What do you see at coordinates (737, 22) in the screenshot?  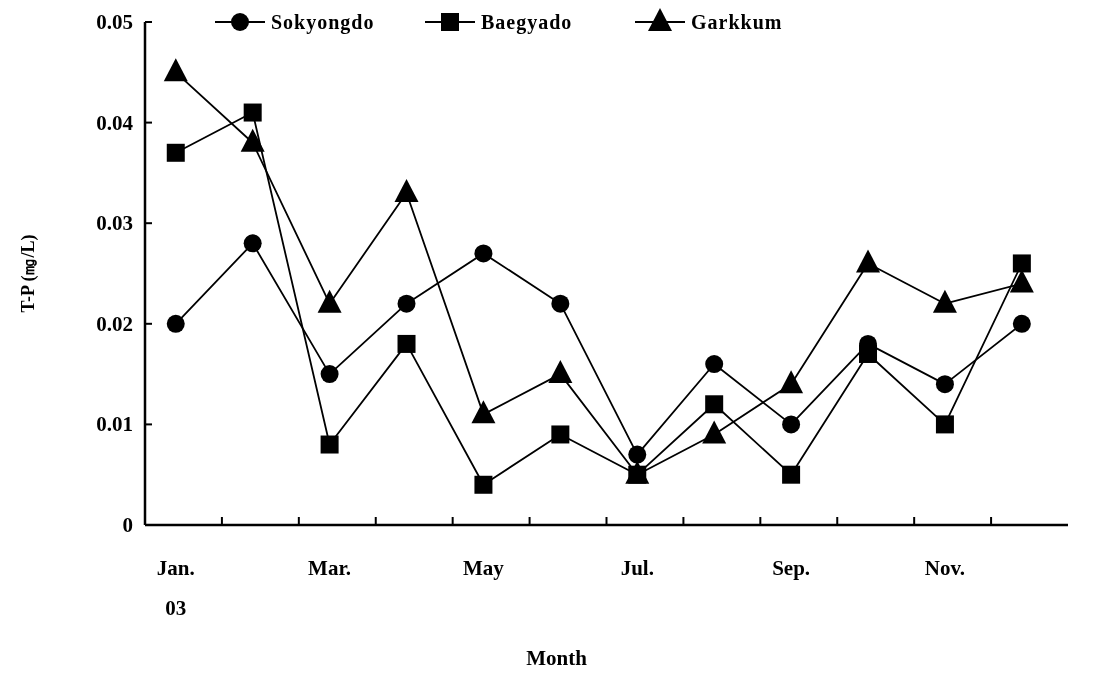 I see `legend-label: Garkkum` at bounding box center [737, 22].